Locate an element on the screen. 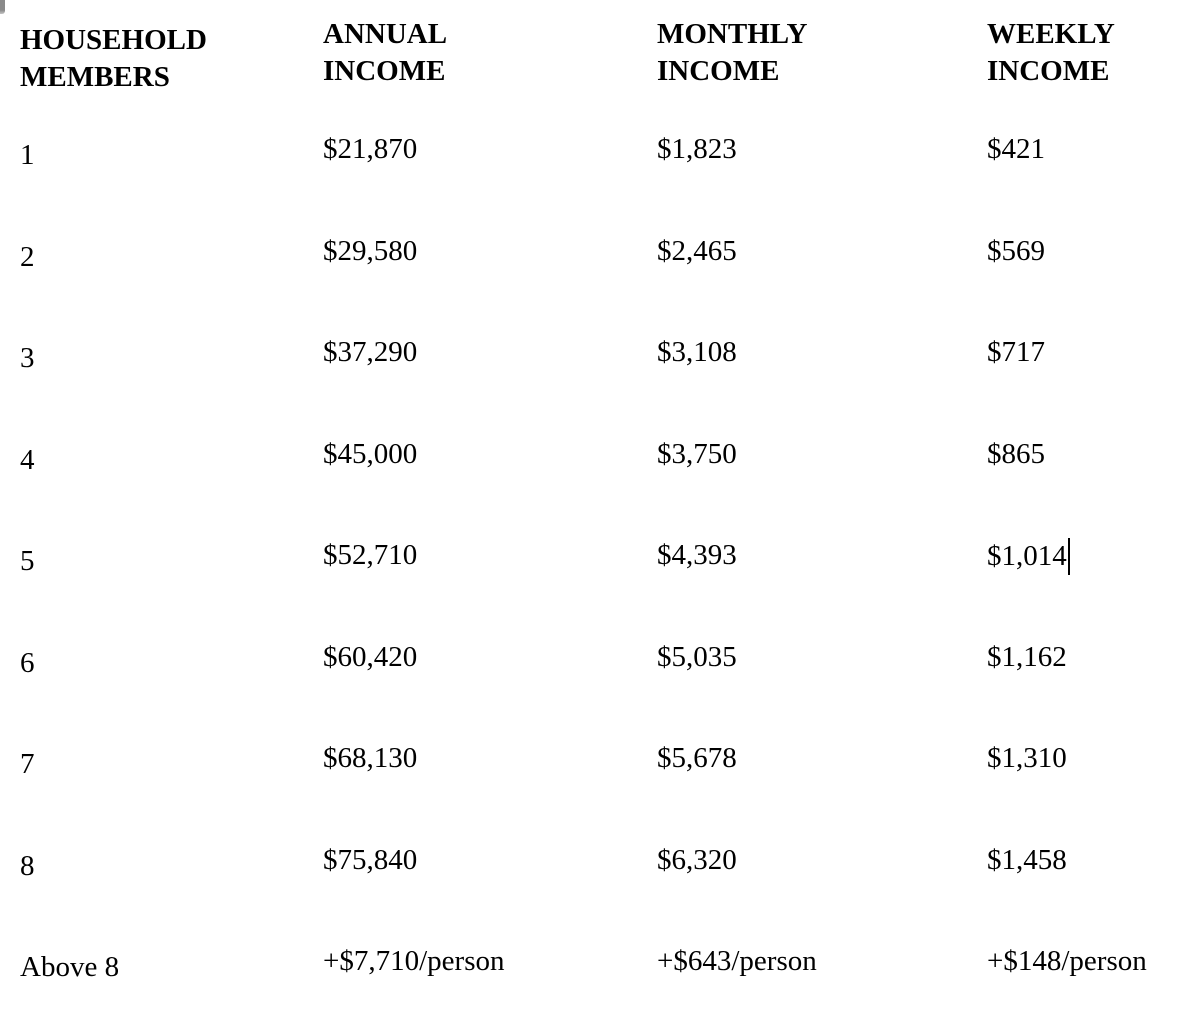 This screenshot has width=1200, height=1022. header-line: HOUSEHOLD is located at coordinates (113, 40).